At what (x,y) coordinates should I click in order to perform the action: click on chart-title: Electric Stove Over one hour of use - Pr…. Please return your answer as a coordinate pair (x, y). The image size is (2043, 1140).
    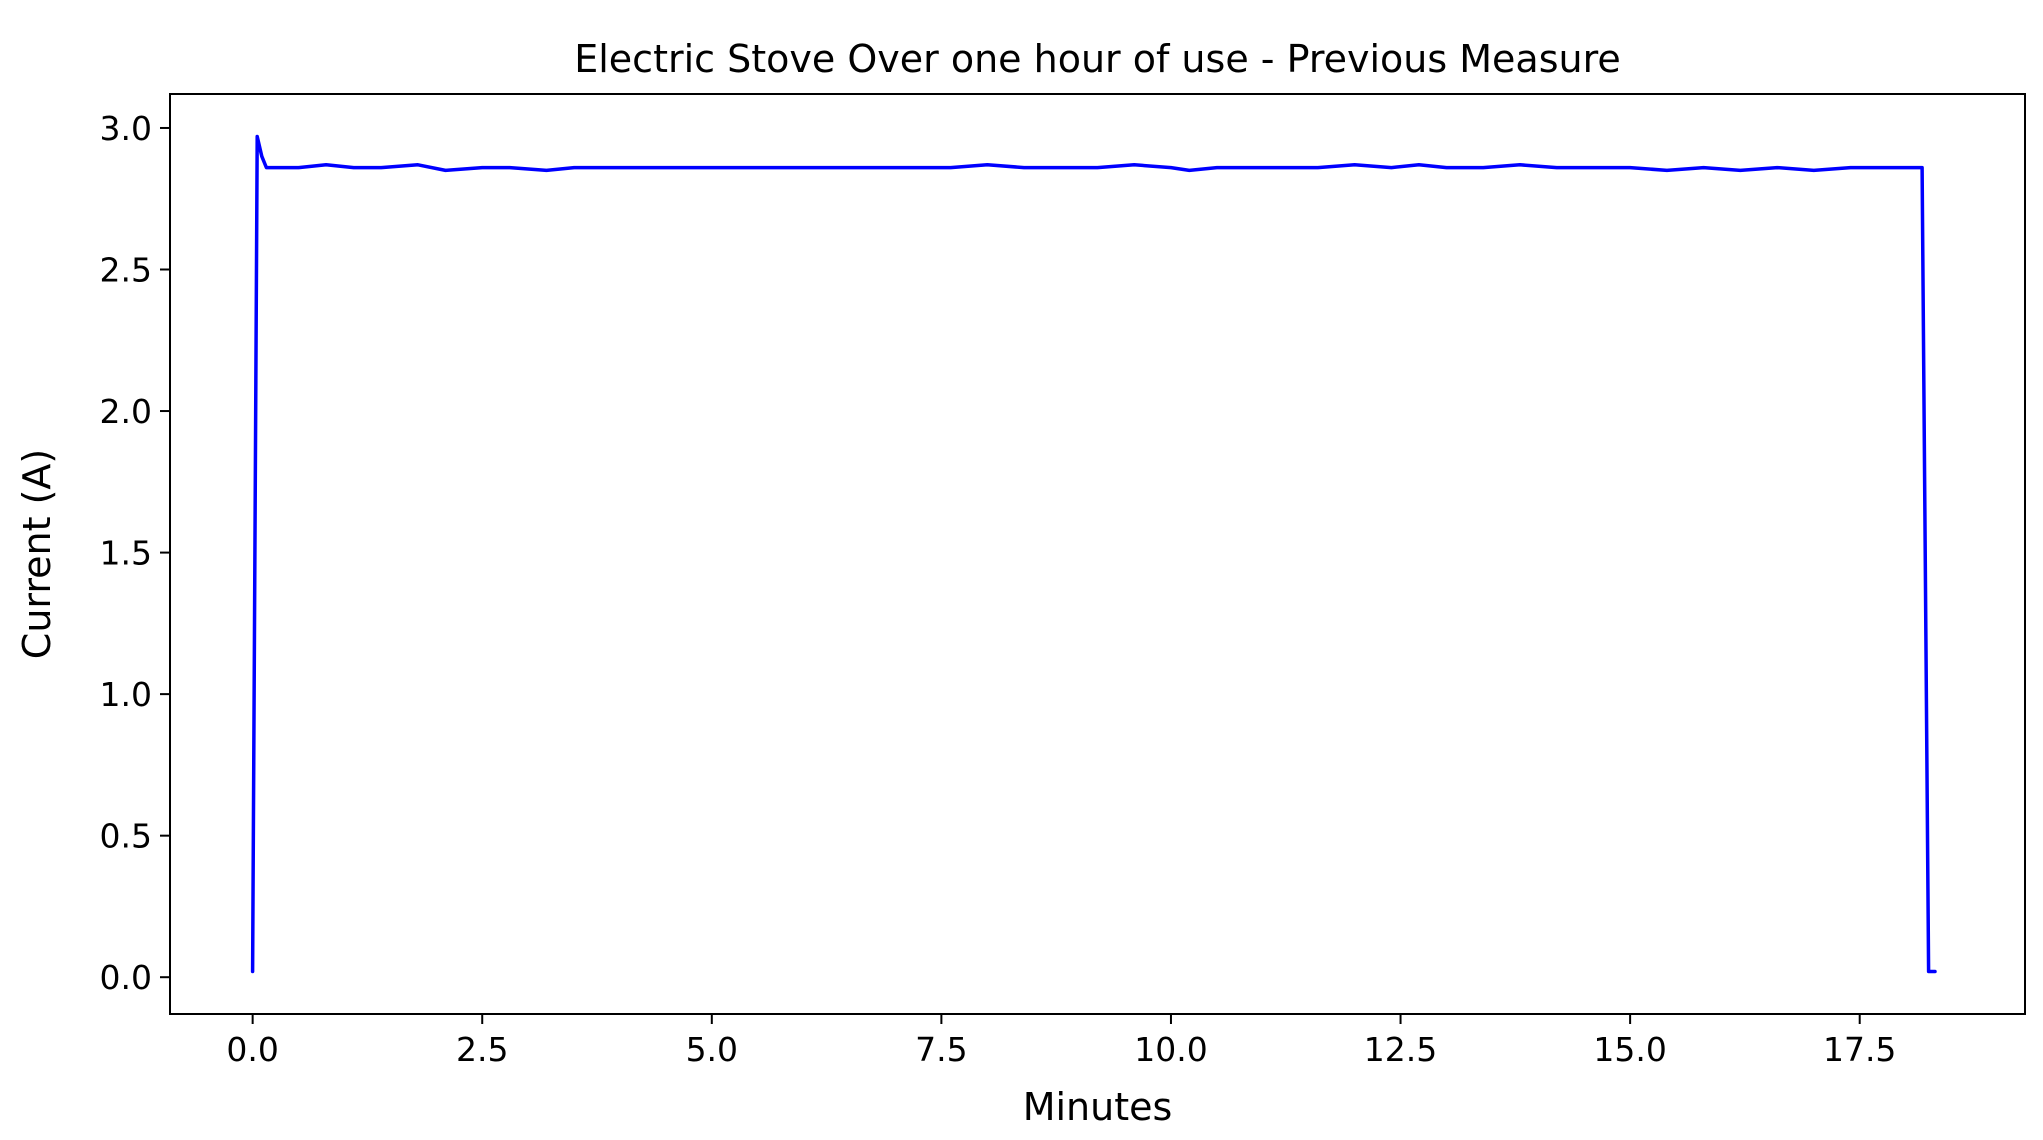
    Looking at the image, I should click on (1097, 59).